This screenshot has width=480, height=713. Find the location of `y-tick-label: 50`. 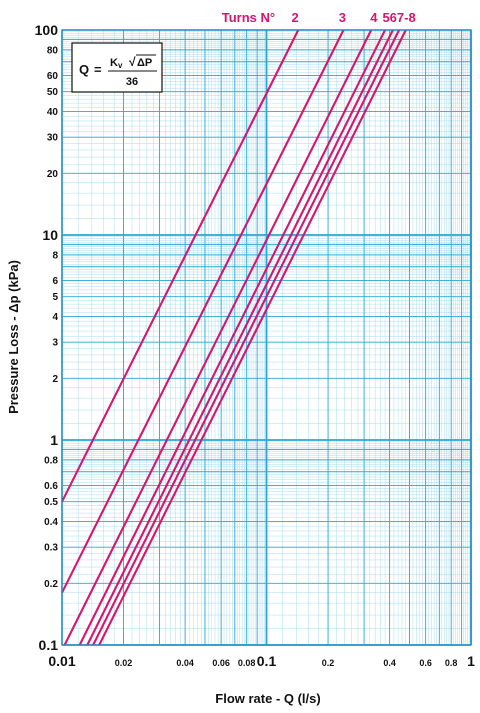

y-tick-label: 50 is located at coordinates (53, 92).